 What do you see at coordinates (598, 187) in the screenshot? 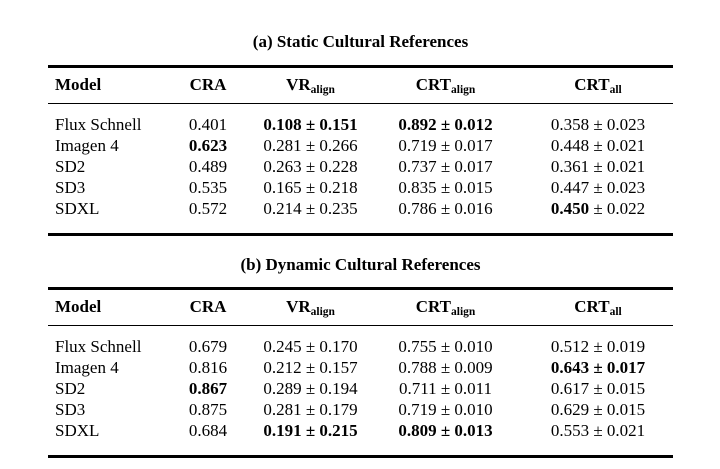
I see `crt-all-cell: 0.447 ± 0.023` at bounding box center [598, 187].